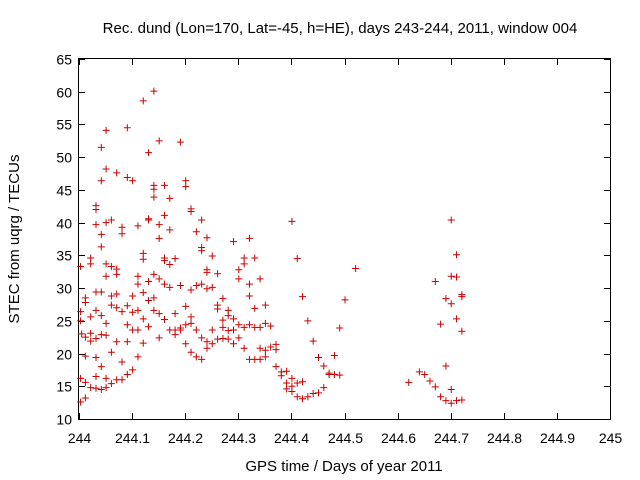 The image size is (640, 480). What do you see at coordinates (64, 420) in the screenshot?
I see `y-tick-label: 10` at bounding box center [64, 420].